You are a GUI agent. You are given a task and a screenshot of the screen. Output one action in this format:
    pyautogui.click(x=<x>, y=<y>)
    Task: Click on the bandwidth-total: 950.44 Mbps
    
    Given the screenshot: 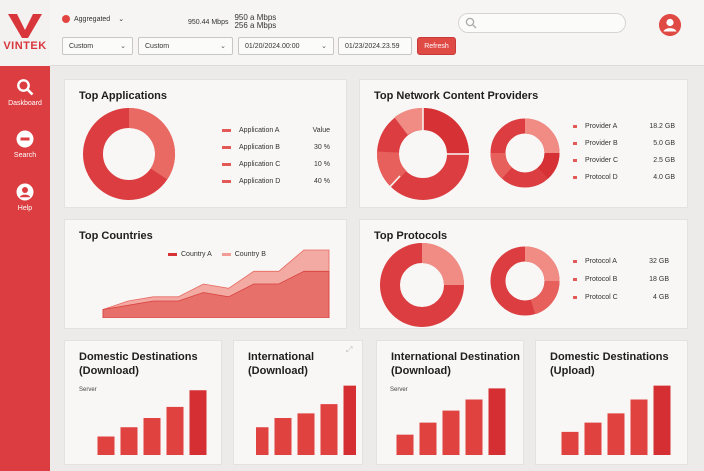 What is the action you would take?
    pyautogui.click(x=208, y=22)
    